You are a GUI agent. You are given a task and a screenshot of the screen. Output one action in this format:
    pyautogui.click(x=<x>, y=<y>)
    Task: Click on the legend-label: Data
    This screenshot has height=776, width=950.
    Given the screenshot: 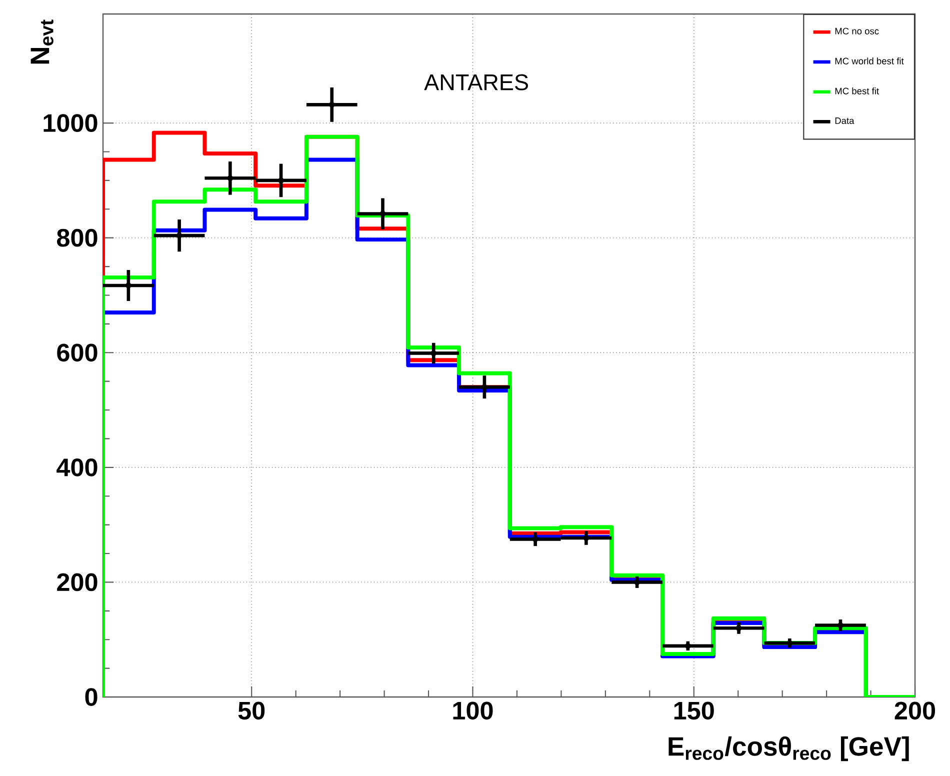 What is the action you would take?
    pyautogui.click(x=844, y=121)
    